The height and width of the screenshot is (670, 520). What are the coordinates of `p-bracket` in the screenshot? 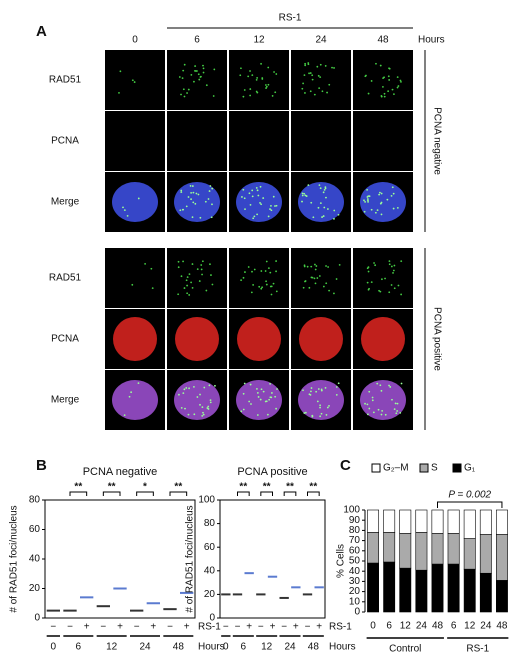 It's located at (470, 504).